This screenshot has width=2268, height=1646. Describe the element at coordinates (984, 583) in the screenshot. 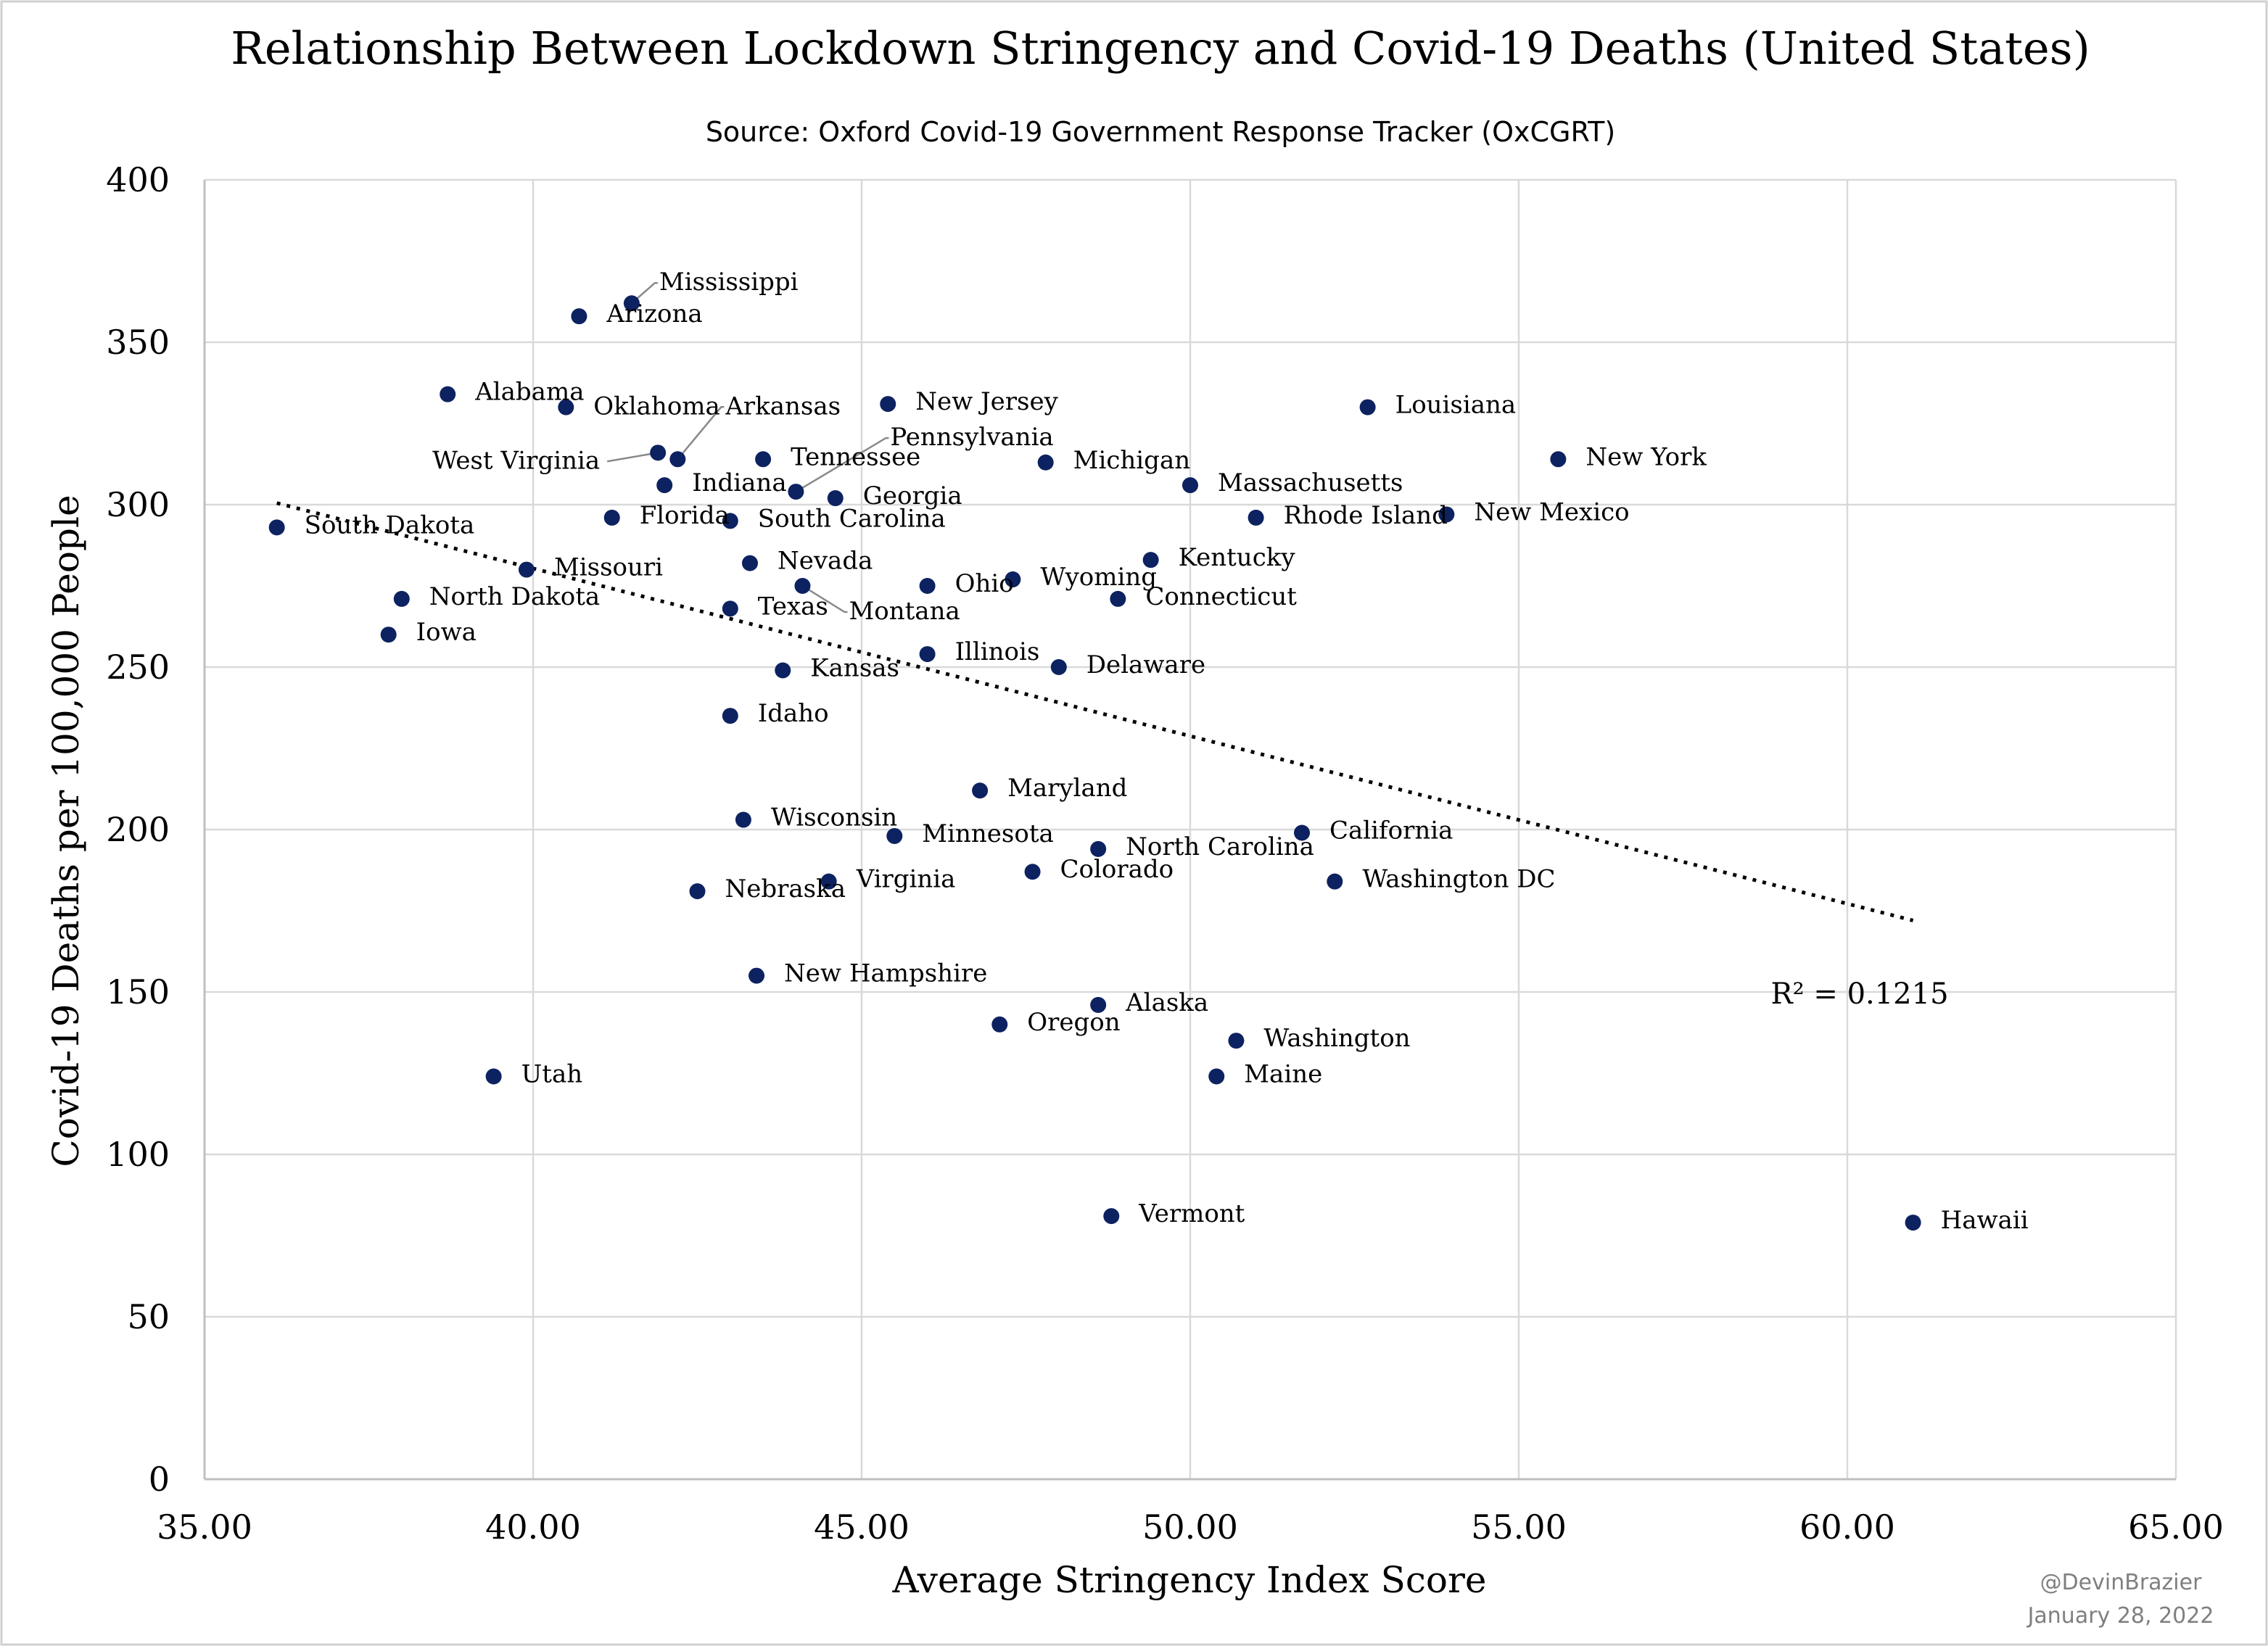

I see `label-ohio: Ohio` at that location.